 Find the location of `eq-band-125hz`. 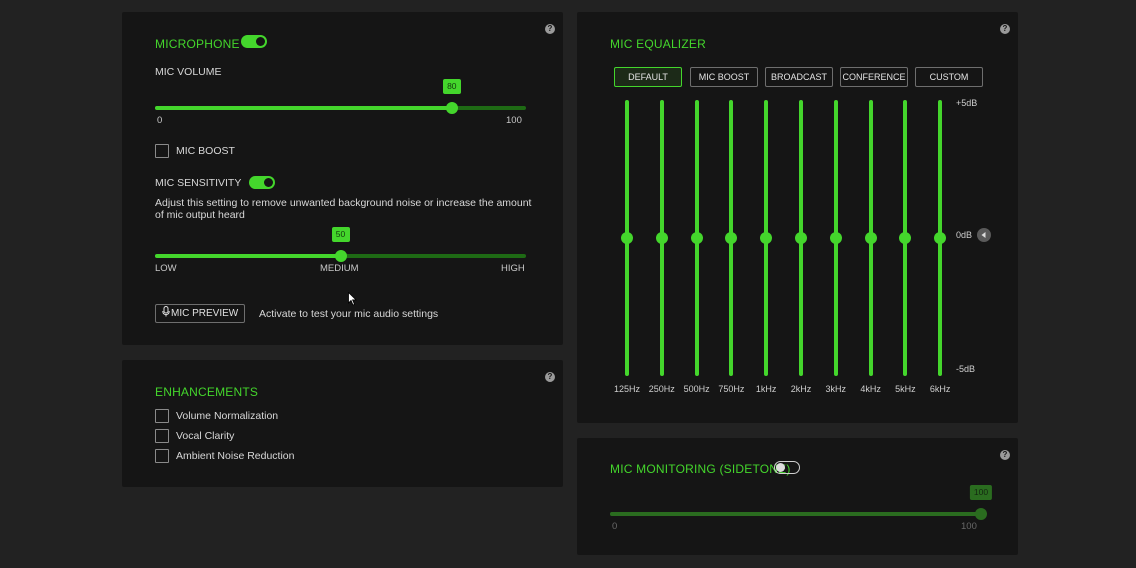

eq-band-125hz is located at coordinates (627, 238).